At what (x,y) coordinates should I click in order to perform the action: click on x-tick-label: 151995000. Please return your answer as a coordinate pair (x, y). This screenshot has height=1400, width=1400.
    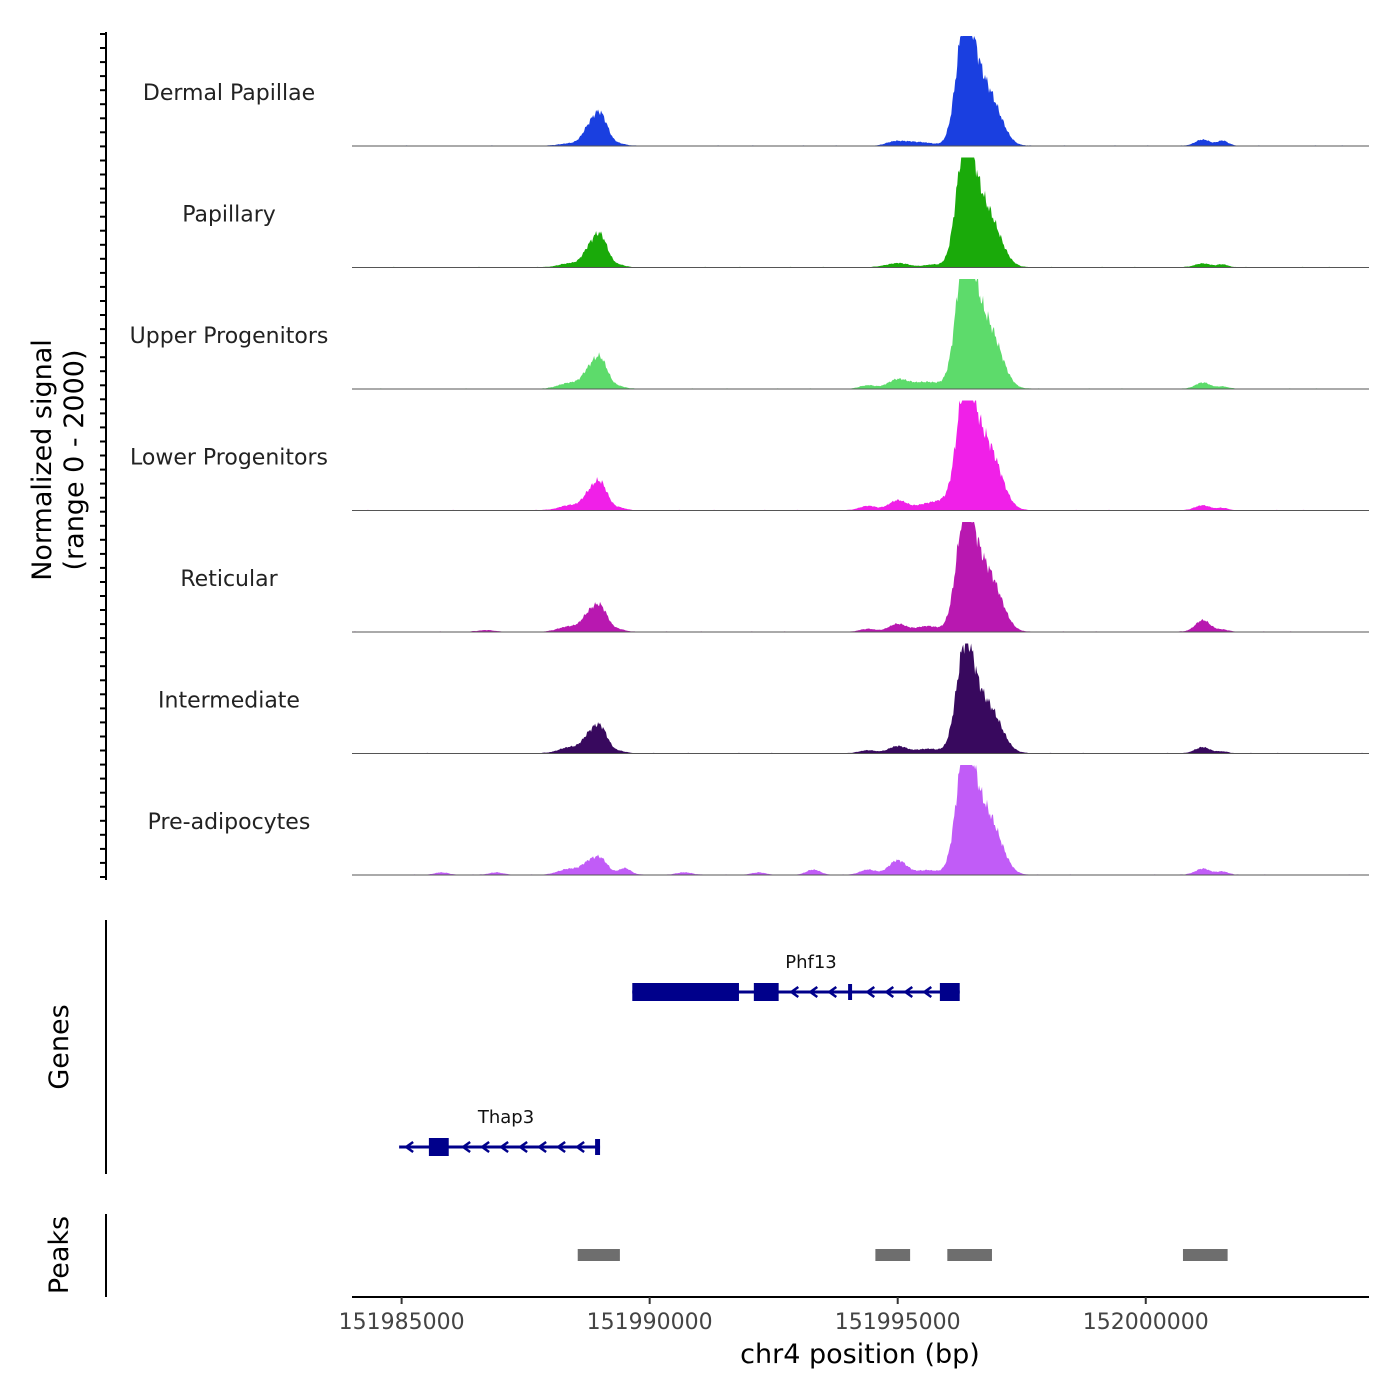
    Looking at the image, I should click on (898, 1322).